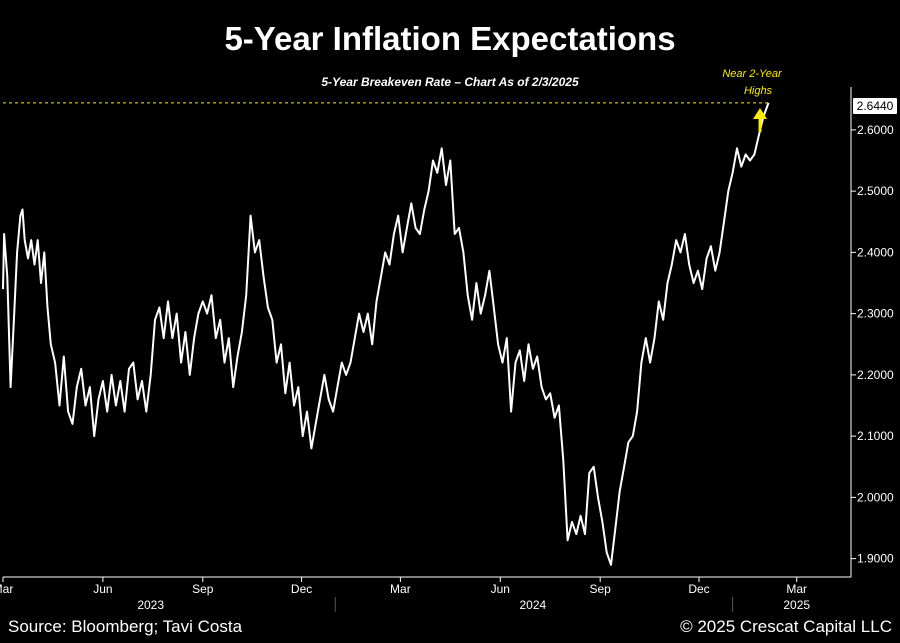 The width and height of the screenshot is (900, 643). Describe the element at coordinates (875, 252) in the screenshot. I see `y-tick-label: 2.4000` at that location.